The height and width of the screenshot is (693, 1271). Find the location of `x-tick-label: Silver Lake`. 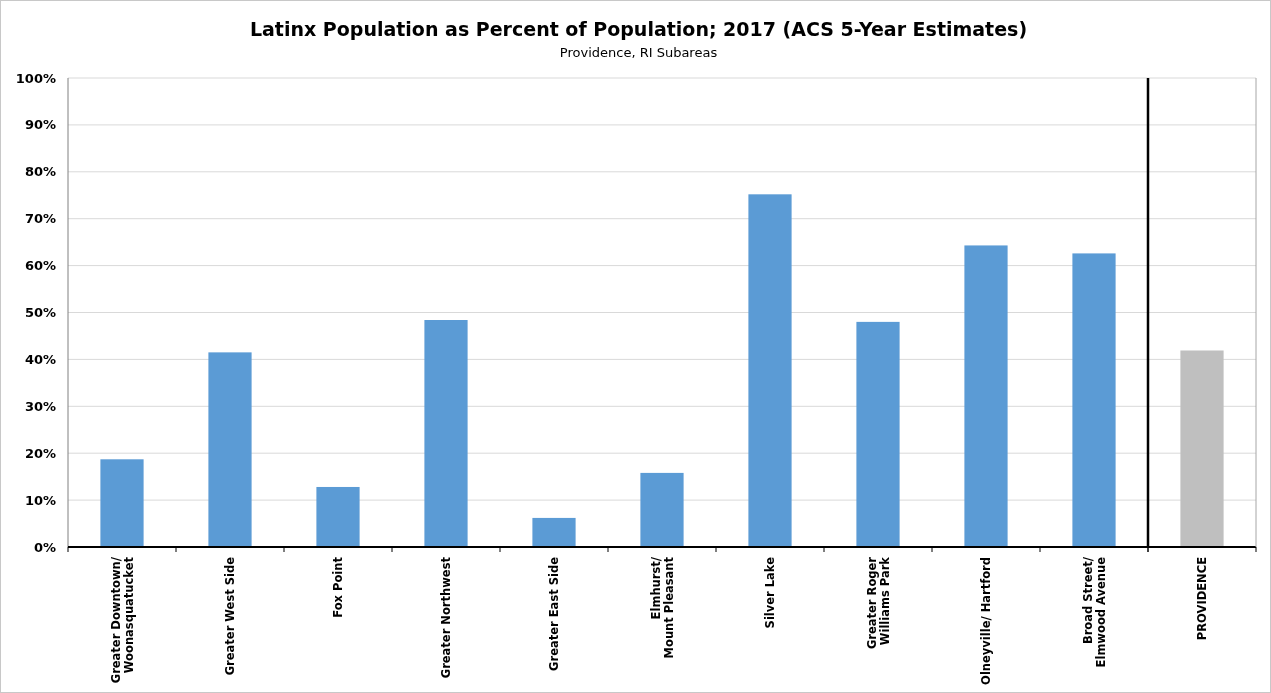

x-tick-label: Silver Lake is located at coordinates (770, 592).